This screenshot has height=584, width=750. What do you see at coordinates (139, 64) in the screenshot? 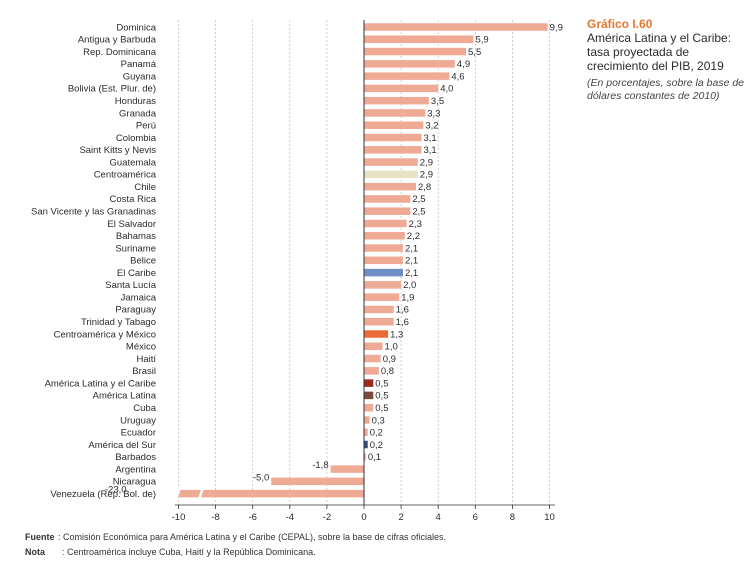
I see `category-label: Panamá` at bounding box center [139, 64].